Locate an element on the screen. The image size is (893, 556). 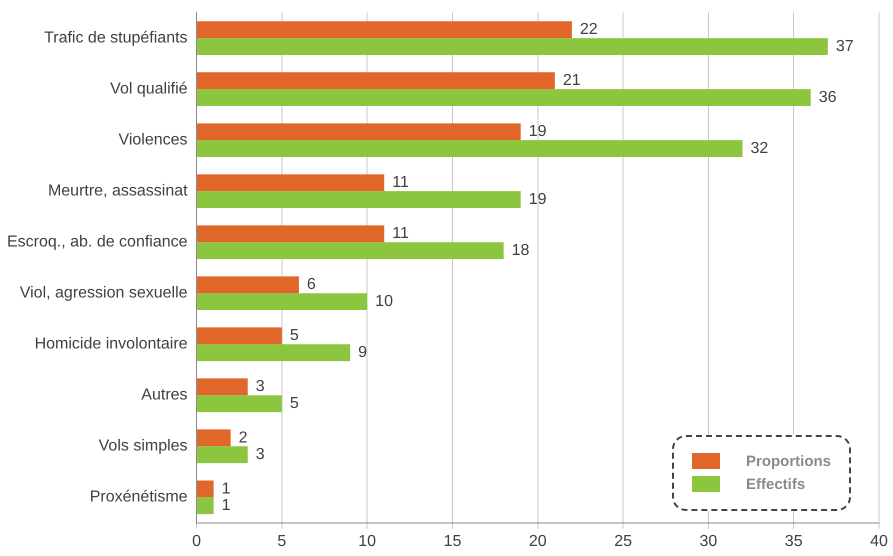
y-tick-label: Violences is located at coordinates (153, 140).